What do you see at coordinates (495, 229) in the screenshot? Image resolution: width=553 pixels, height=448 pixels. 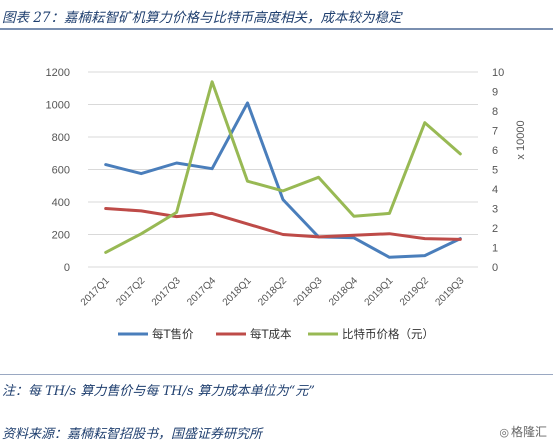 I see `y-right-tick-label: 2` at bounding box center [495, 229].